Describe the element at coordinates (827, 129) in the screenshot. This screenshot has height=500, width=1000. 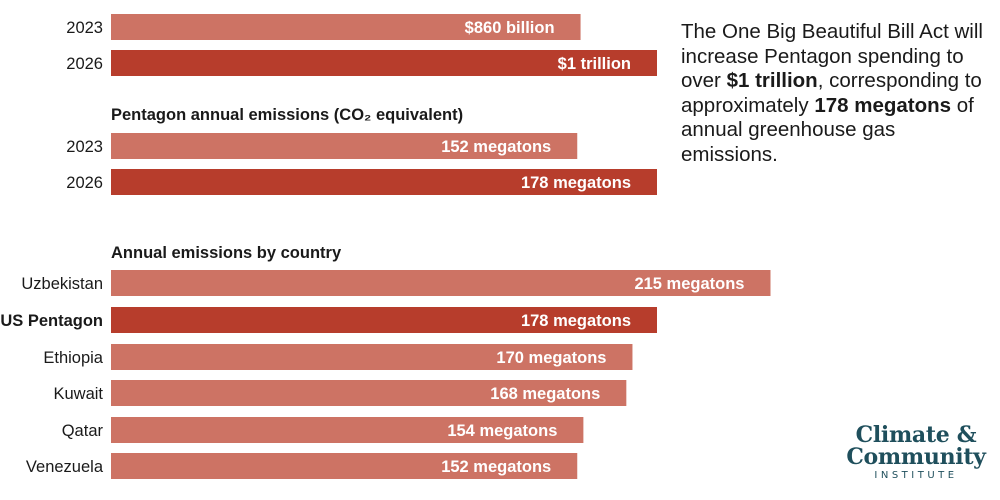
I see `note-part-3: of annual greenhouse gas emissions.` at that location.